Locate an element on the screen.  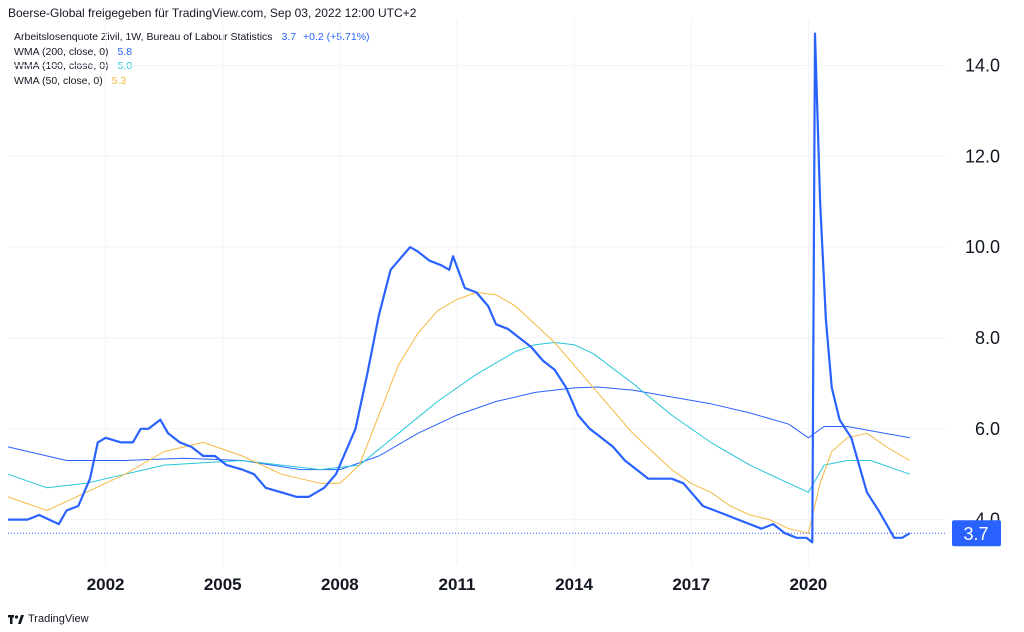
footer-brand: TradingView is located at coordinates (58, 619).